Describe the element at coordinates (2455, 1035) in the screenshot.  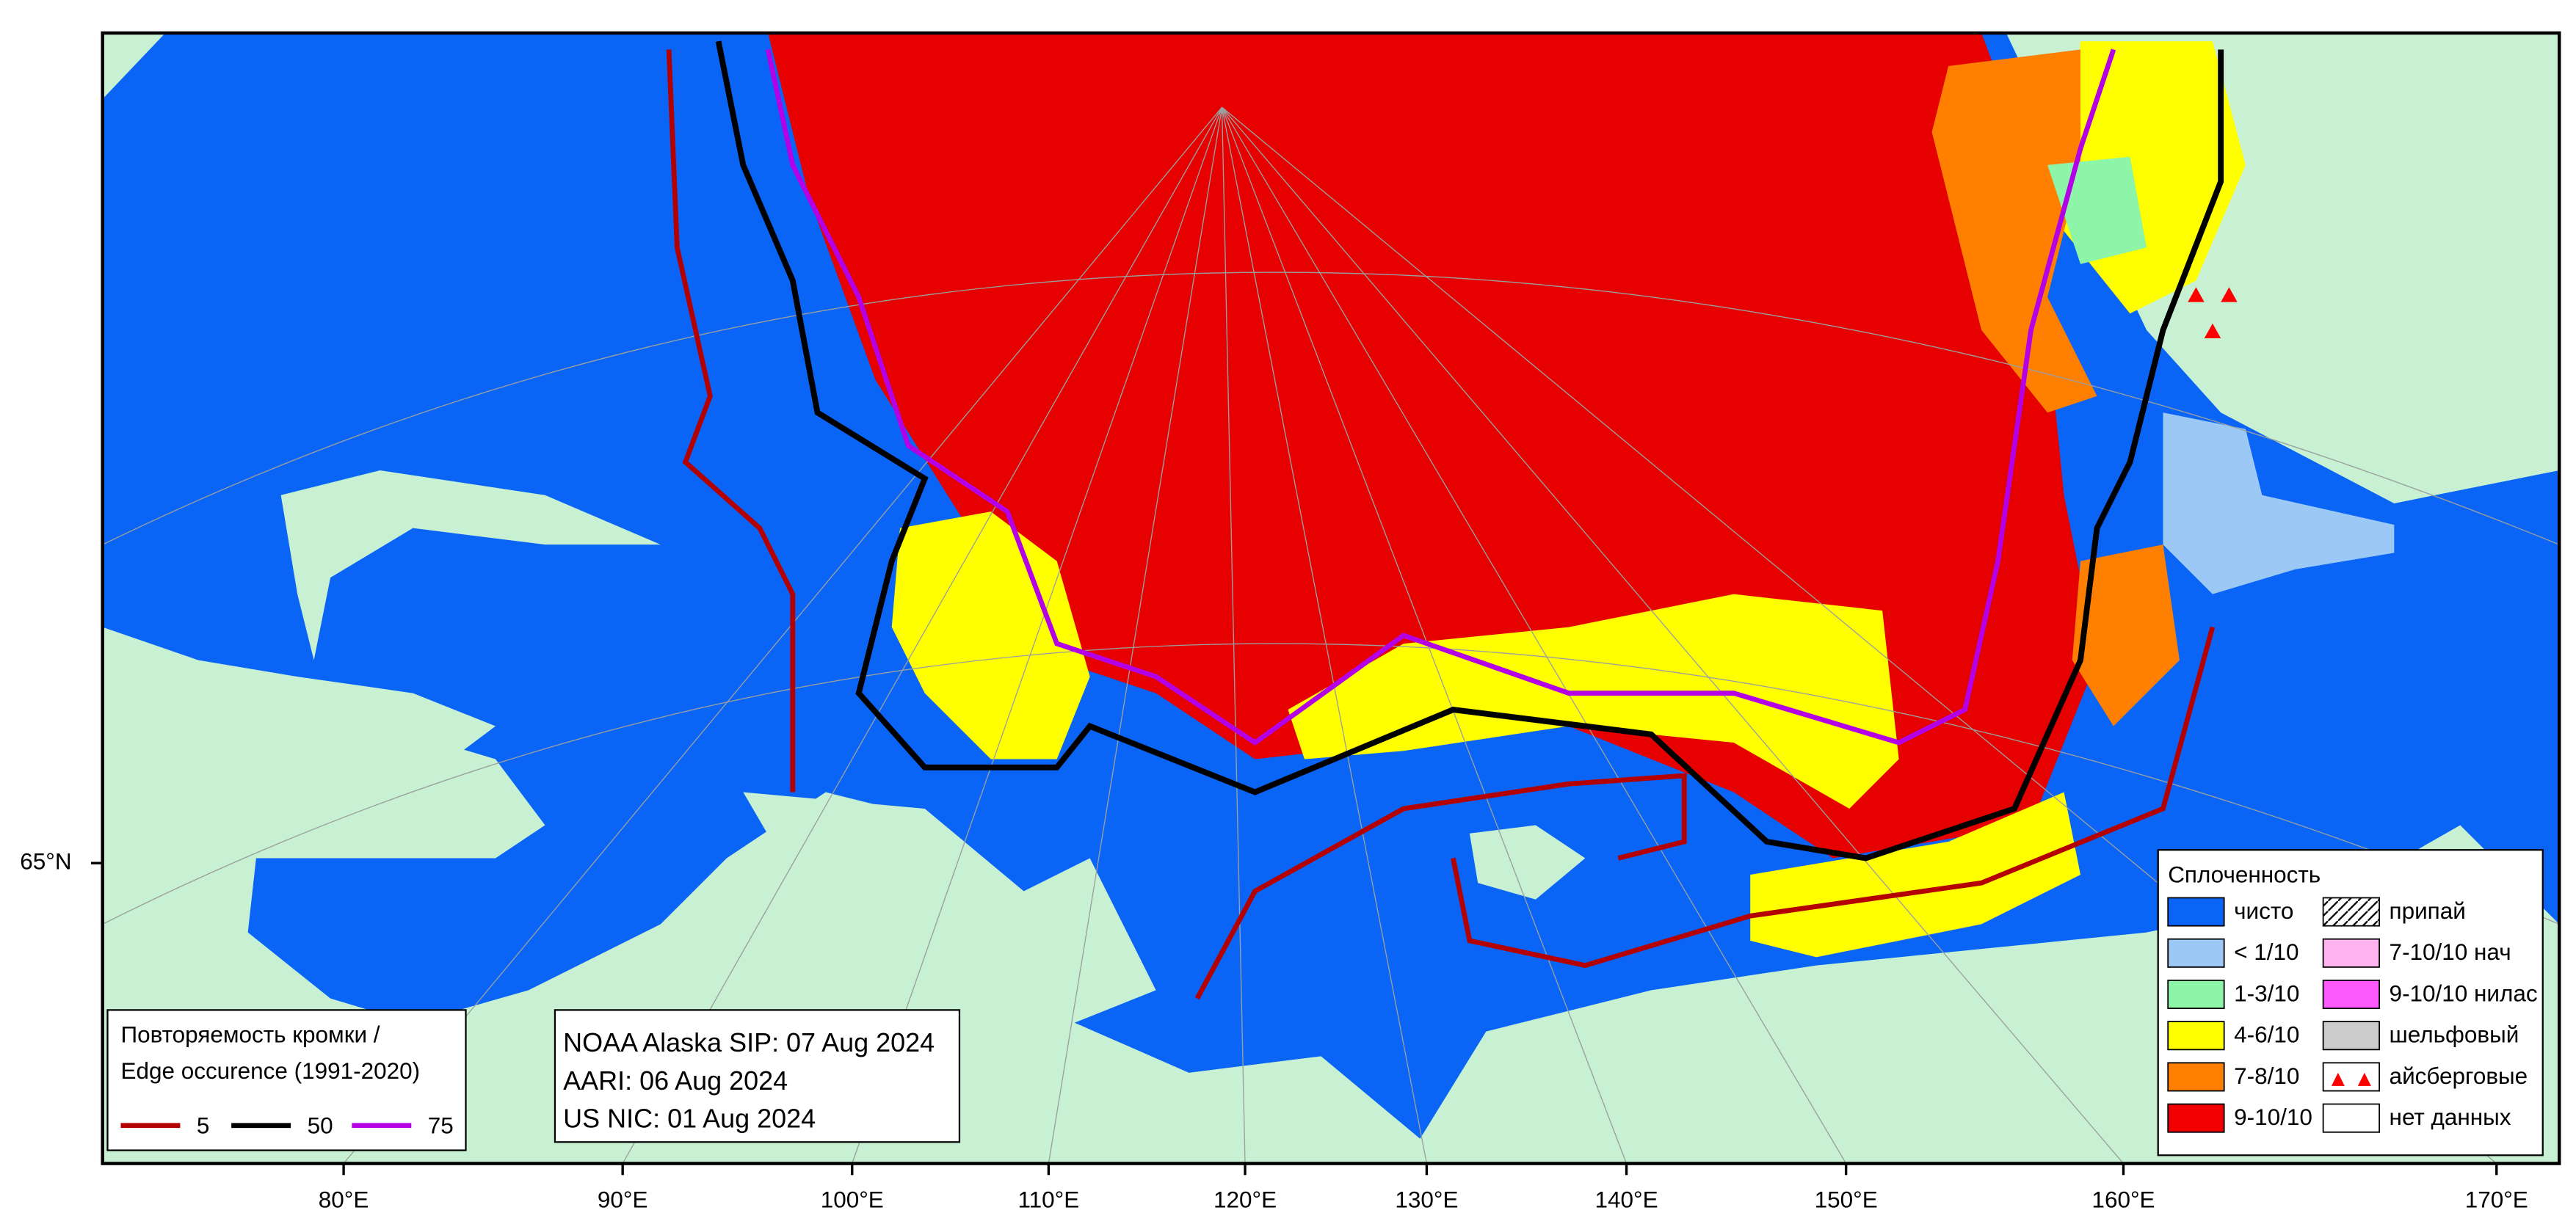
I see `legend-label: шельфовый` at that location.